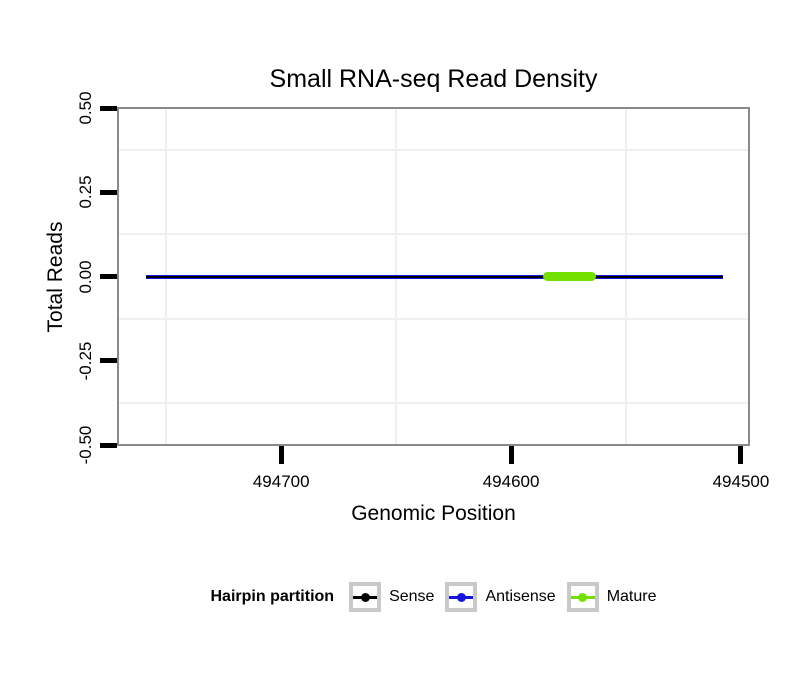 The height and width of the screenshot is (690, 810). Describe the element at coordinates (511, 481) in the screenshot. I see `x-tick-label: 494600` at that location.